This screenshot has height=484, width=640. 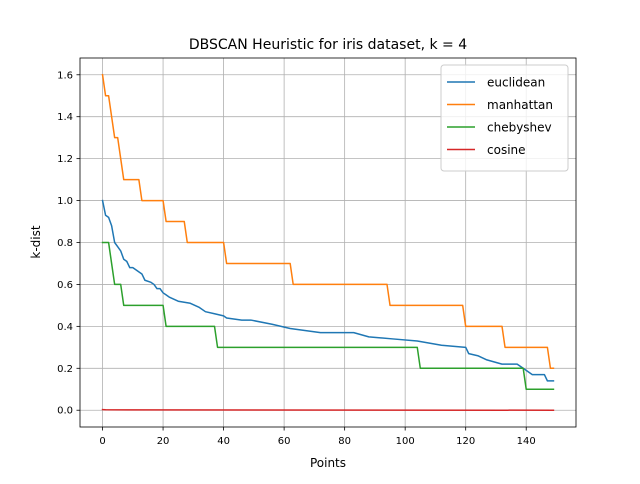 What do you see at coordinates (65, 117) in the screenshot?
I see `y-tick-label: 1.4` at bounding box center [65, 117].